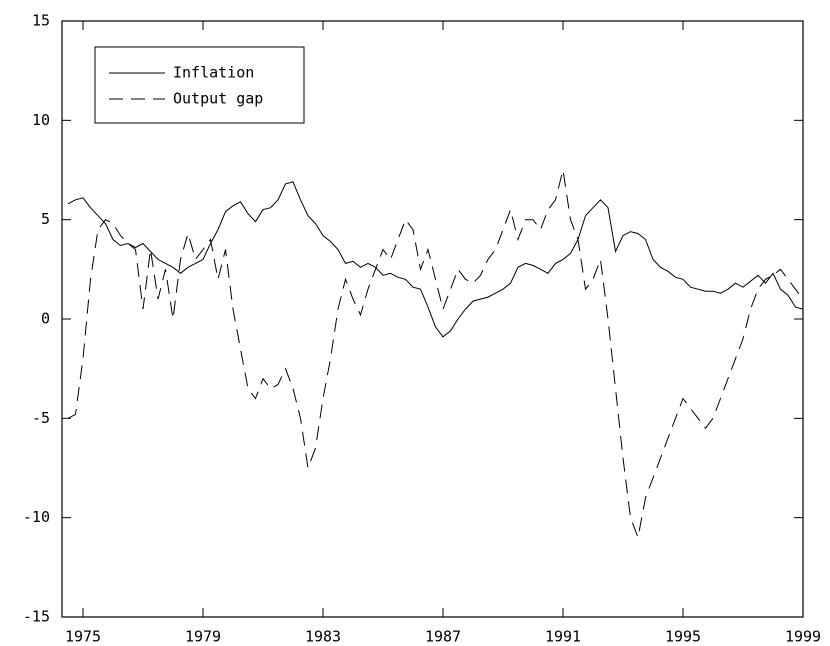 Image resolution: width=830 pixels, height=646 pixels. I want to click on y-tick-label: -15, so click(36, 617).